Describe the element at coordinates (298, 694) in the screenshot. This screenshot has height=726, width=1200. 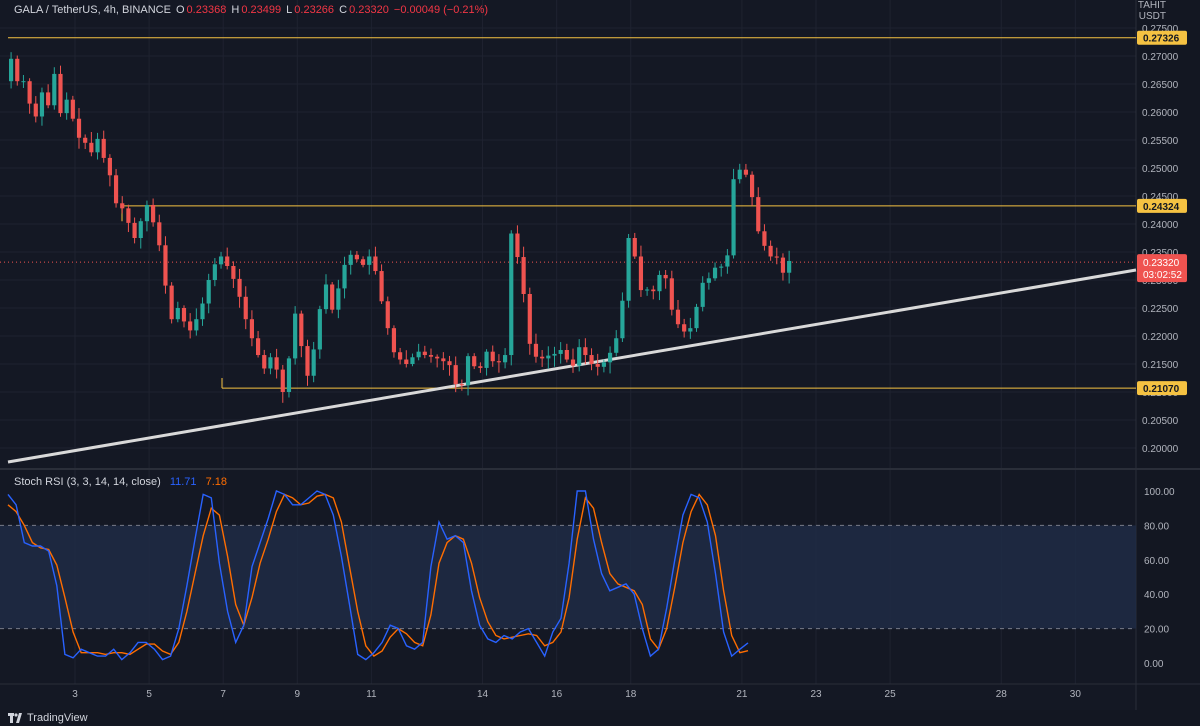
I see `time-tick-label: 9` at that location.